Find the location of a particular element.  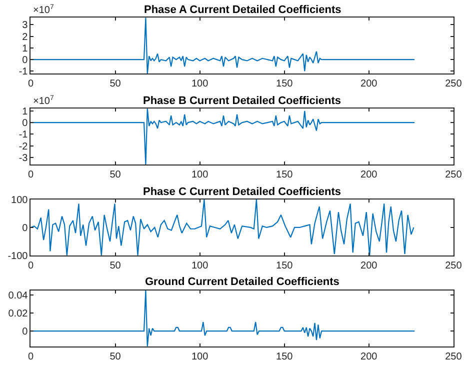

chart-title: Ground Current Detailed Coefficients is located at coordinates (242, 282).